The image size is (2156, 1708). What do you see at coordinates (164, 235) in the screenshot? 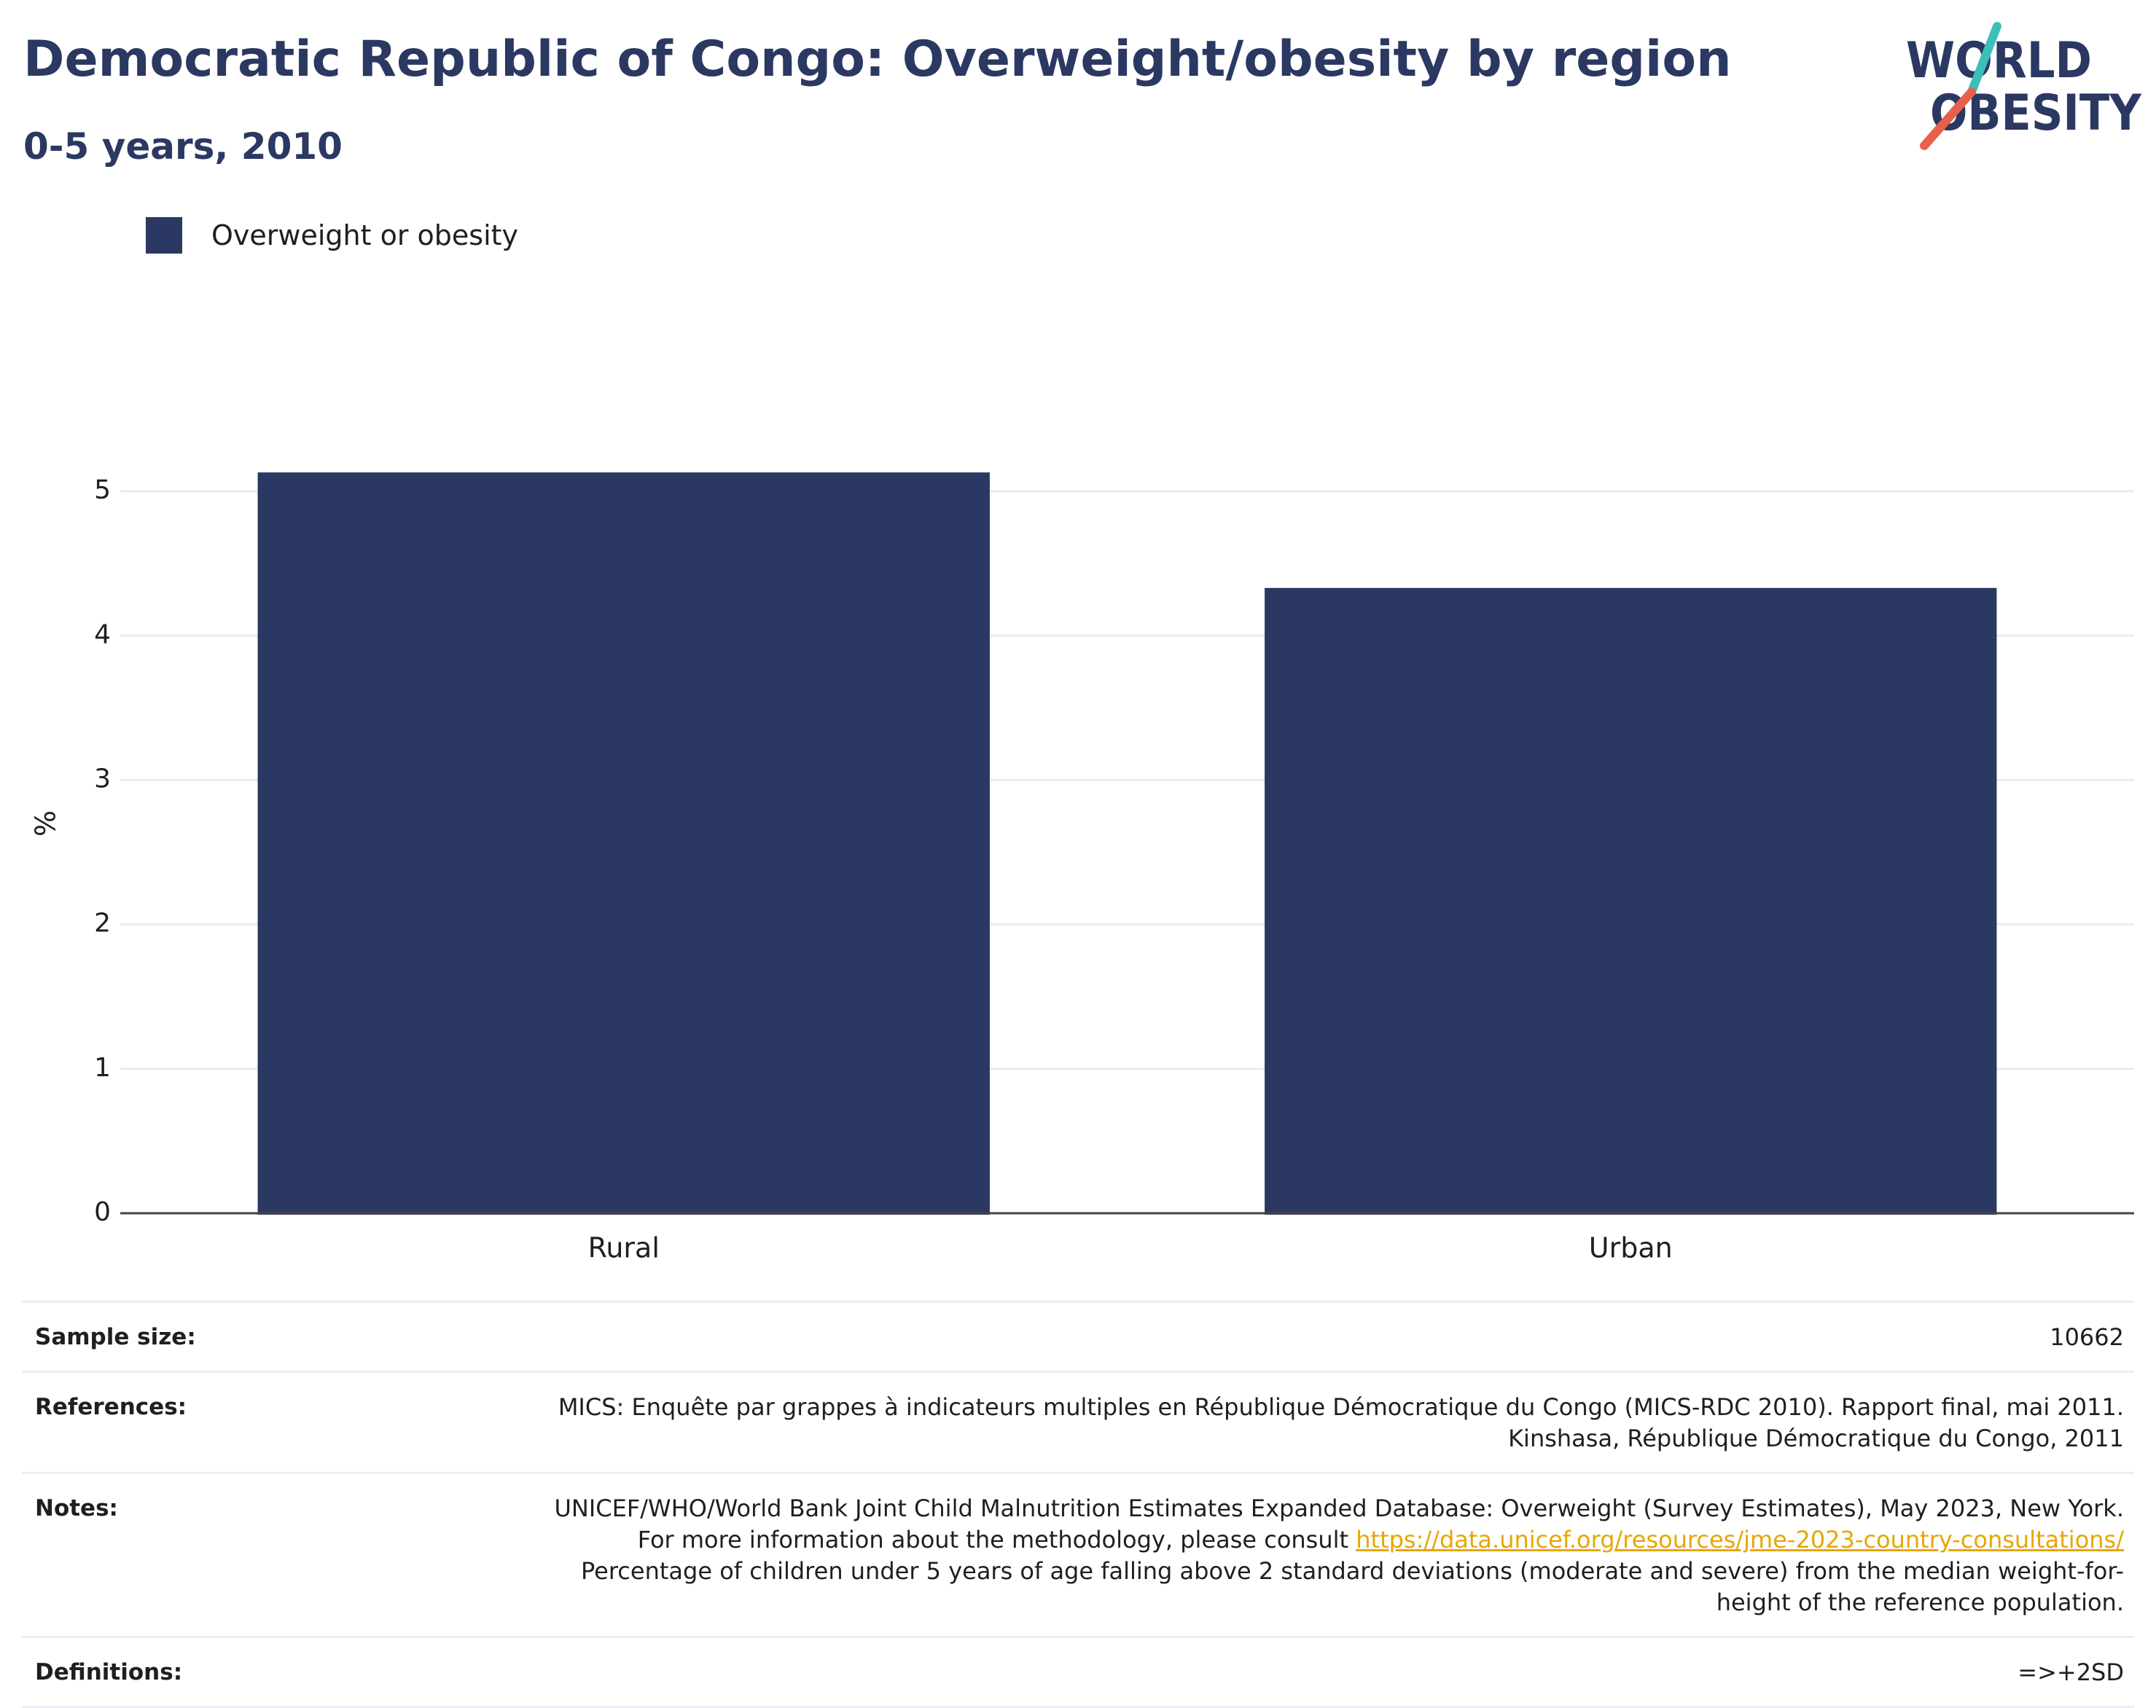
I see `legend-swatch` at bounding box center [164, 235].